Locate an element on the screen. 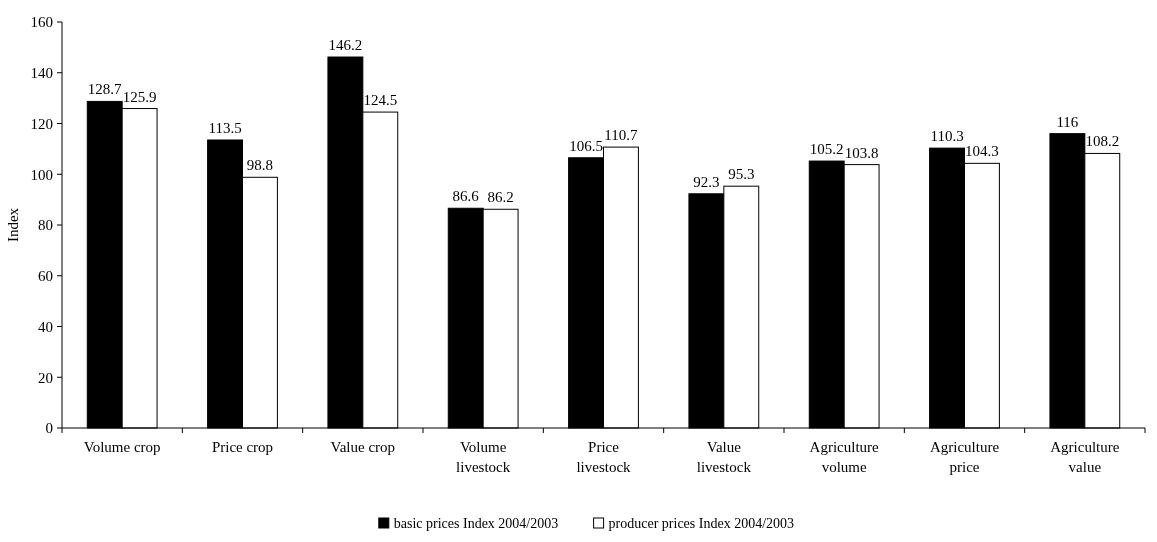  x-tick-label: Volume crop is located at coordinates (122, 447).